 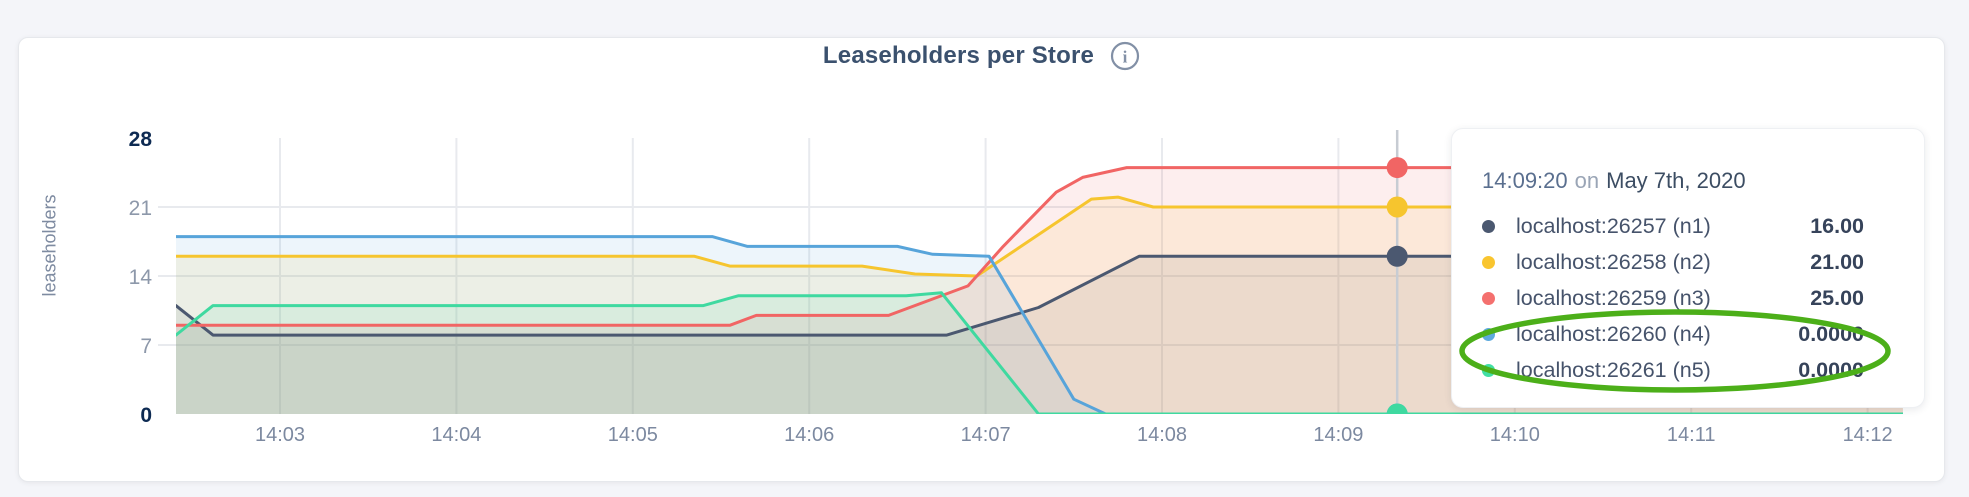 What do you see at coordinates (633, 435) in the screenshot?
I see `svg-text: 14:05` at bounding box center [633, 435].